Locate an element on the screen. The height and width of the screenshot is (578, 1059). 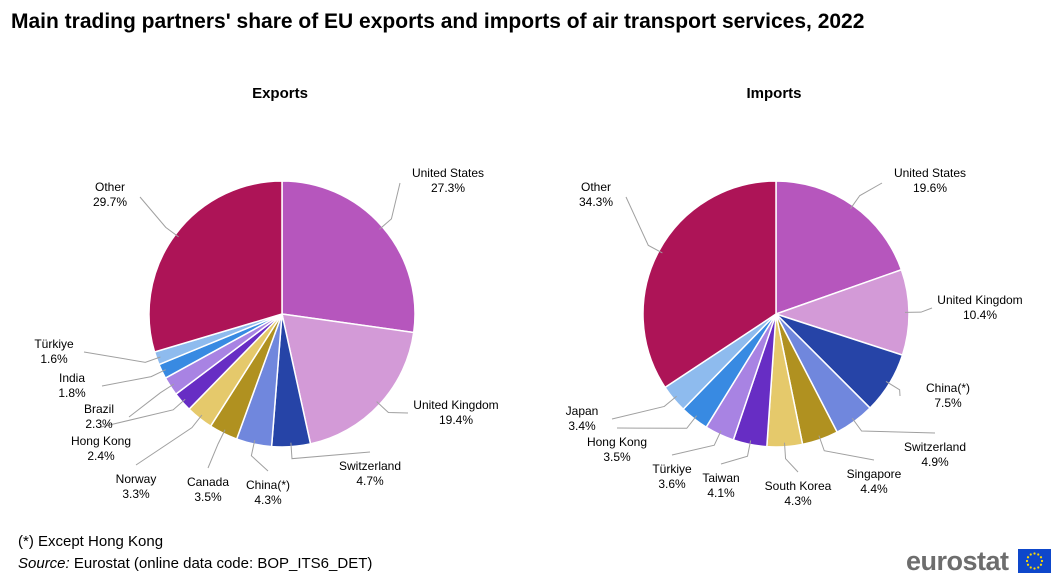
slice-label-india: India is located at coordinates (72, 378).